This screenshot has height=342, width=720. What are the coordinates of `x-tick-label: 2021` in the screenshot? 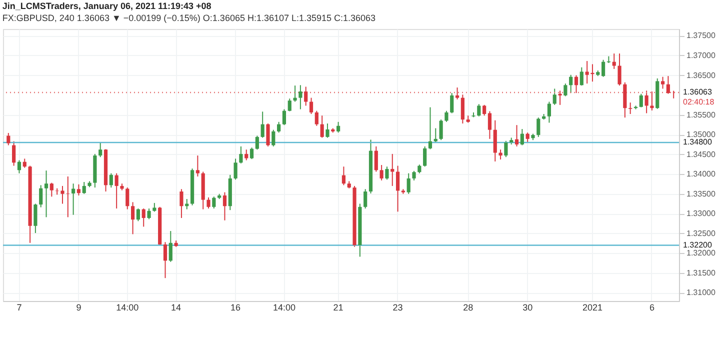 It's located at (592, 307).